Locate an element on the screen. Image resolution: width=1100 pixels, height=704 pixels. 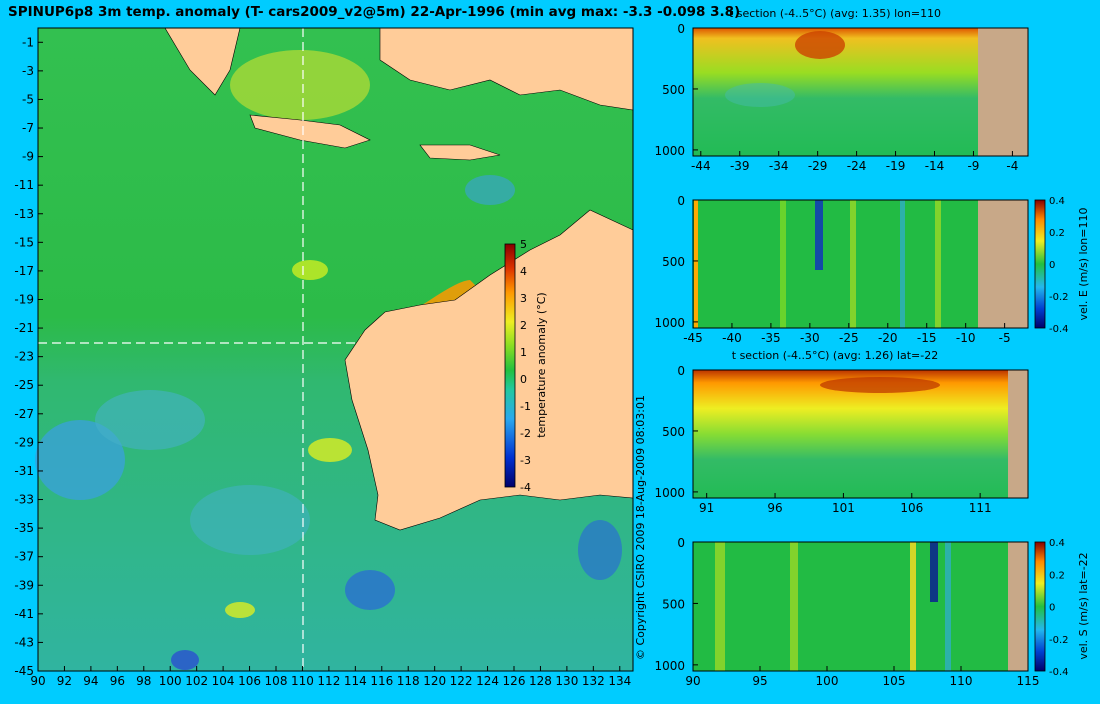
land-java is located at coordinates (310, 131).